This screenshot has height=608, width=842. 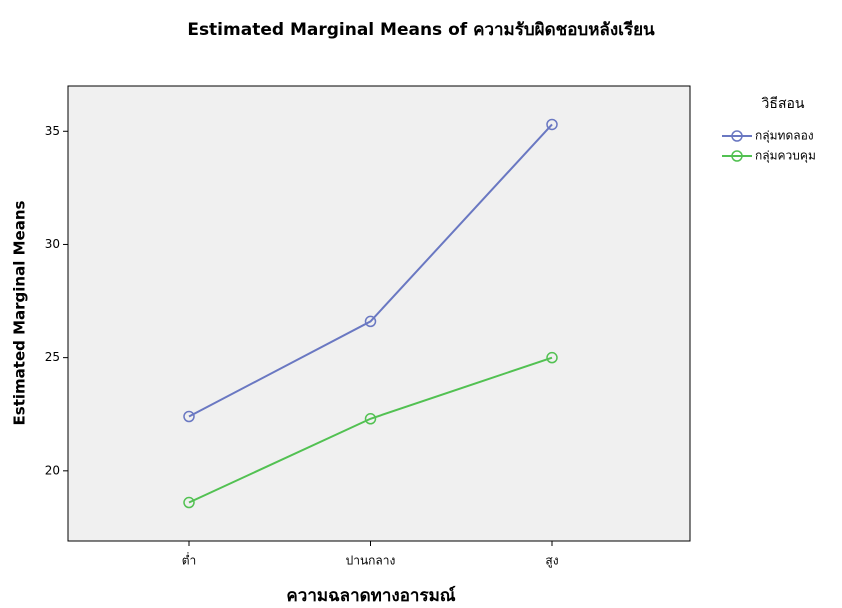 I want to click on y-tick-label: 20, so click(x=52, y=470).